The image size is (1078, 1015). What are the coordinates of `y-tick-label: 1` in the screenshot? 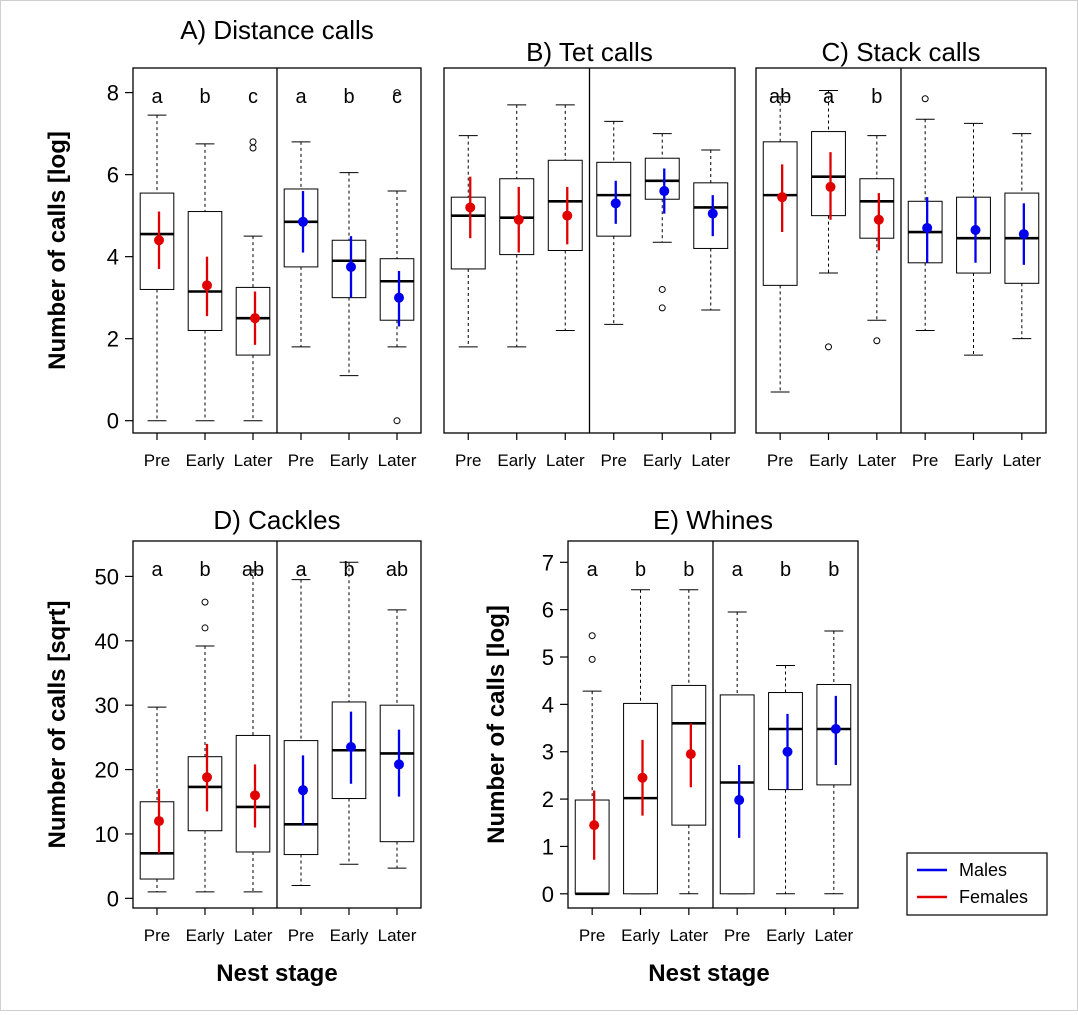 It's located at (548, 846).